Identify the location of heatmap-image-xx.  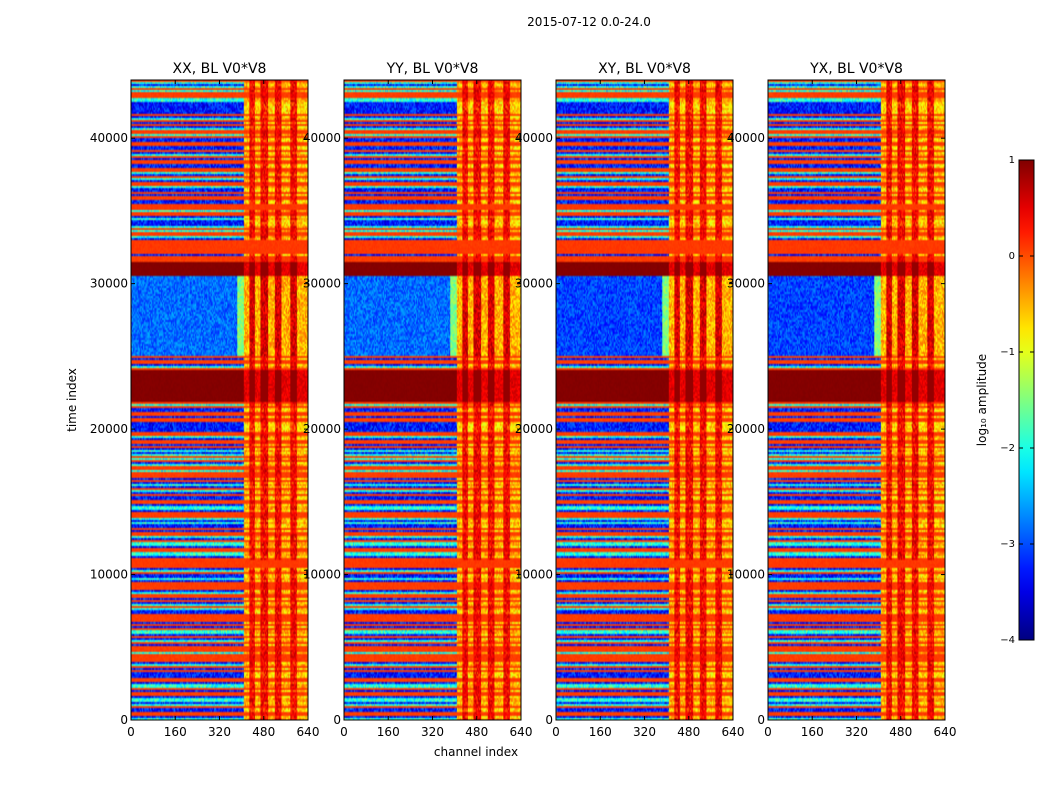
(219, 400).